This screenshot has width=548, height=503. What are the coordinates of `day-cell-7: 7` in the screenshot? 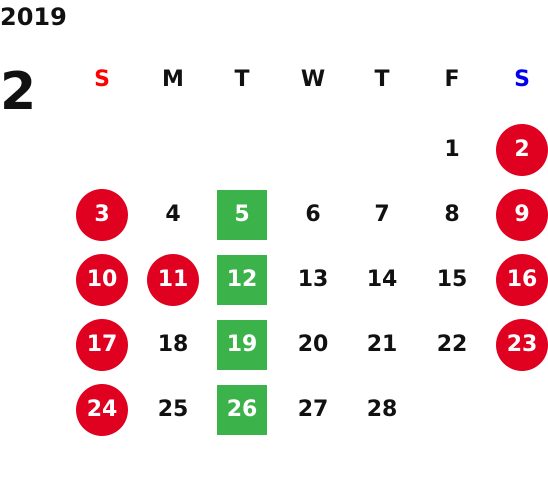 It's located at (382, 214).